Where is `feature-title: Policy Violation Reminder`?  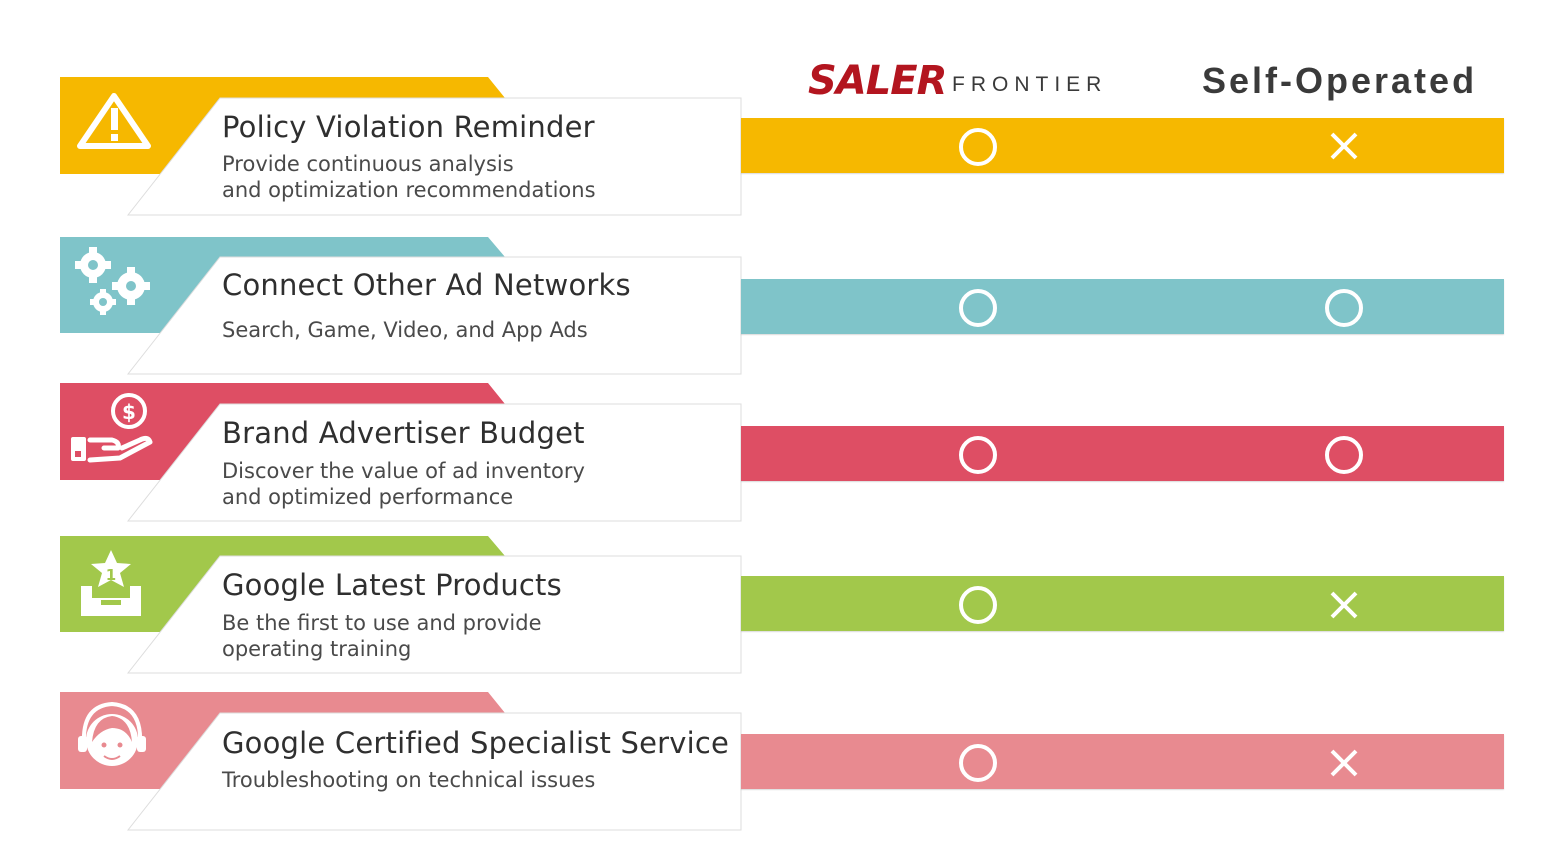 feature-title: Policy Violation Reminder is located at coordinates (408, 127).